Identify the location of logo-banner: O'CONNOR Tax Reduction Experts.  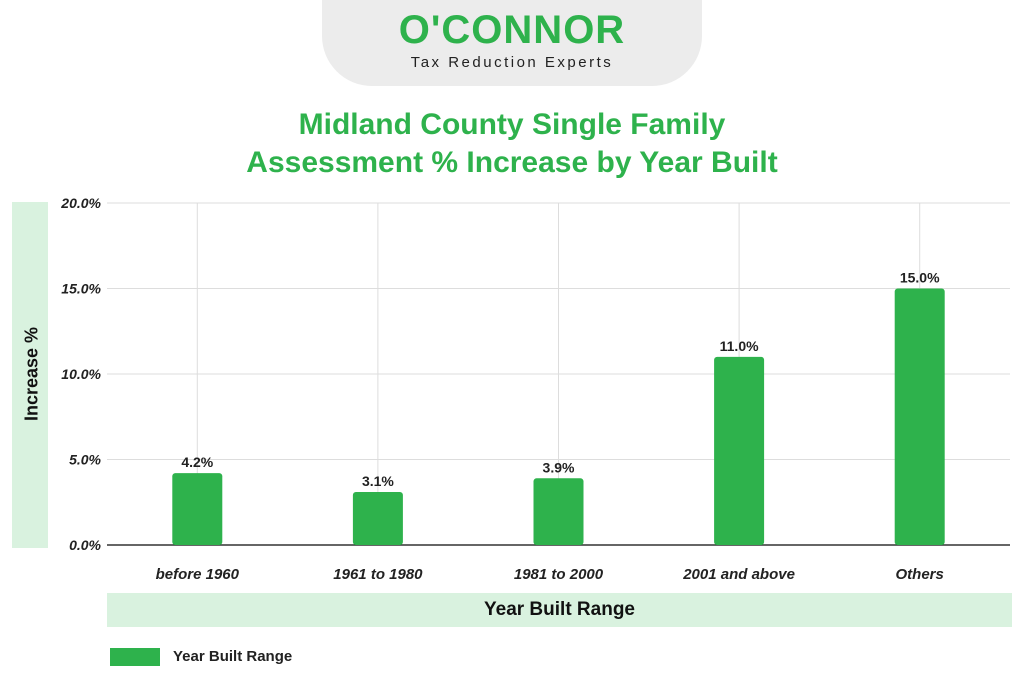
(512, 43).